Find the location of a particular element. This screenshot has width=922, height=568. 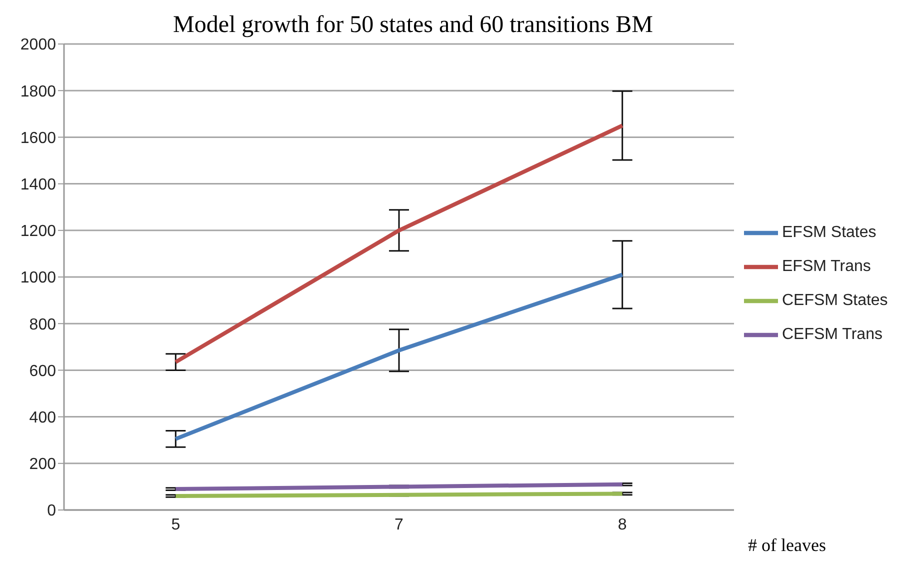

x-tick-label: 5 is located at coordinates (175, 525).